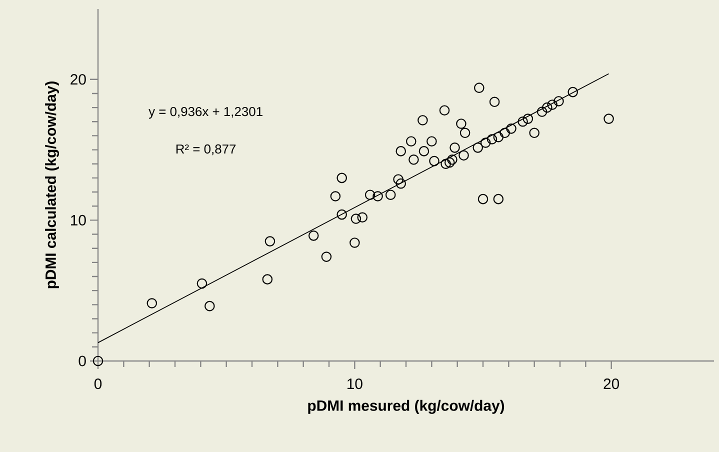 The image size is (719, 452). What do you see at coordinates (406, 407) in the screenshot?
I see `x-axis-title: pDMI mesured (kg/cow/day)` at bounding box center [406, 407].